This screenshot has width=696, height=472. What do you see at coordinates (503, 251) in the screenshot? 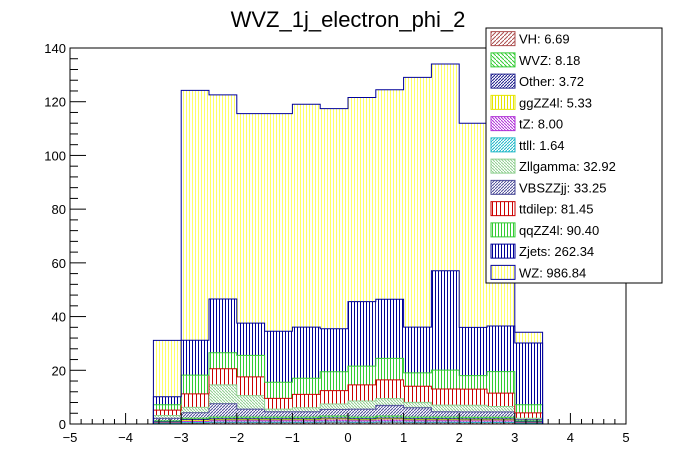
I see `legend-swatch-zjets` at bounding box center [503, 251].